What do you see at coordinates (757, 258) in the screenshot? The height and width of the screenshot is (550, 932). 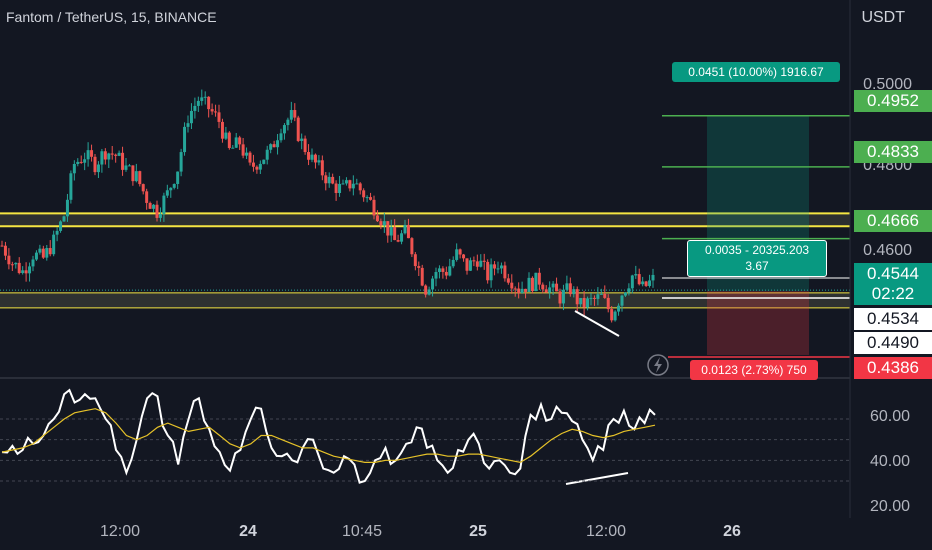 I see `position-info-box: 0.0035 - 20325.203 3.67` at bounding box center [757, 258].